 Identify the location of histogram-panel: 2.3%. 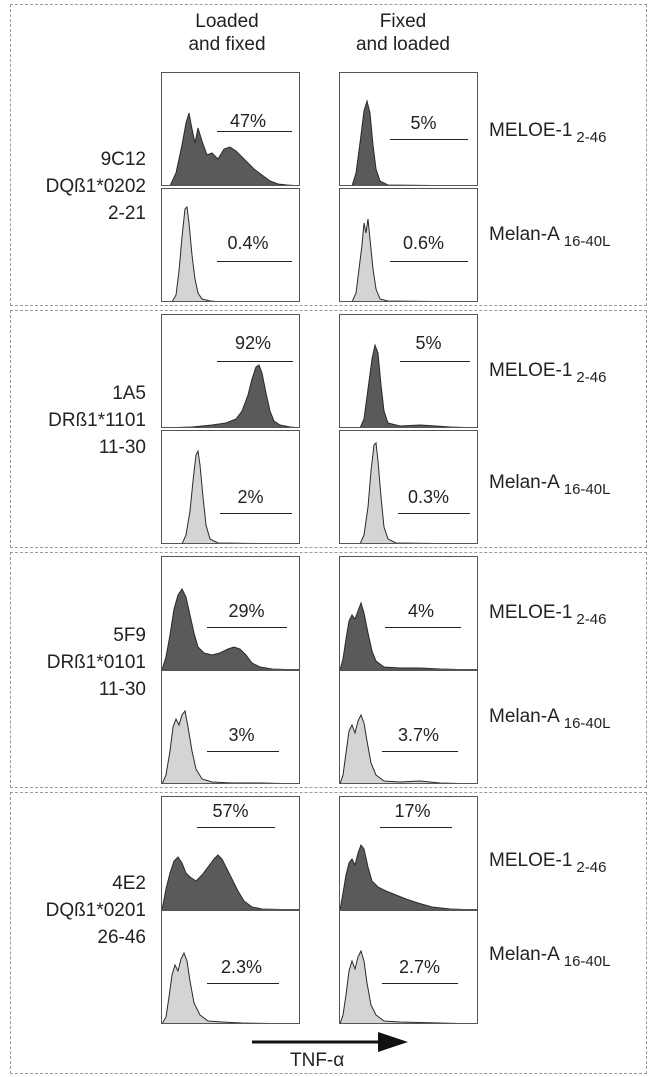
(230, 967).